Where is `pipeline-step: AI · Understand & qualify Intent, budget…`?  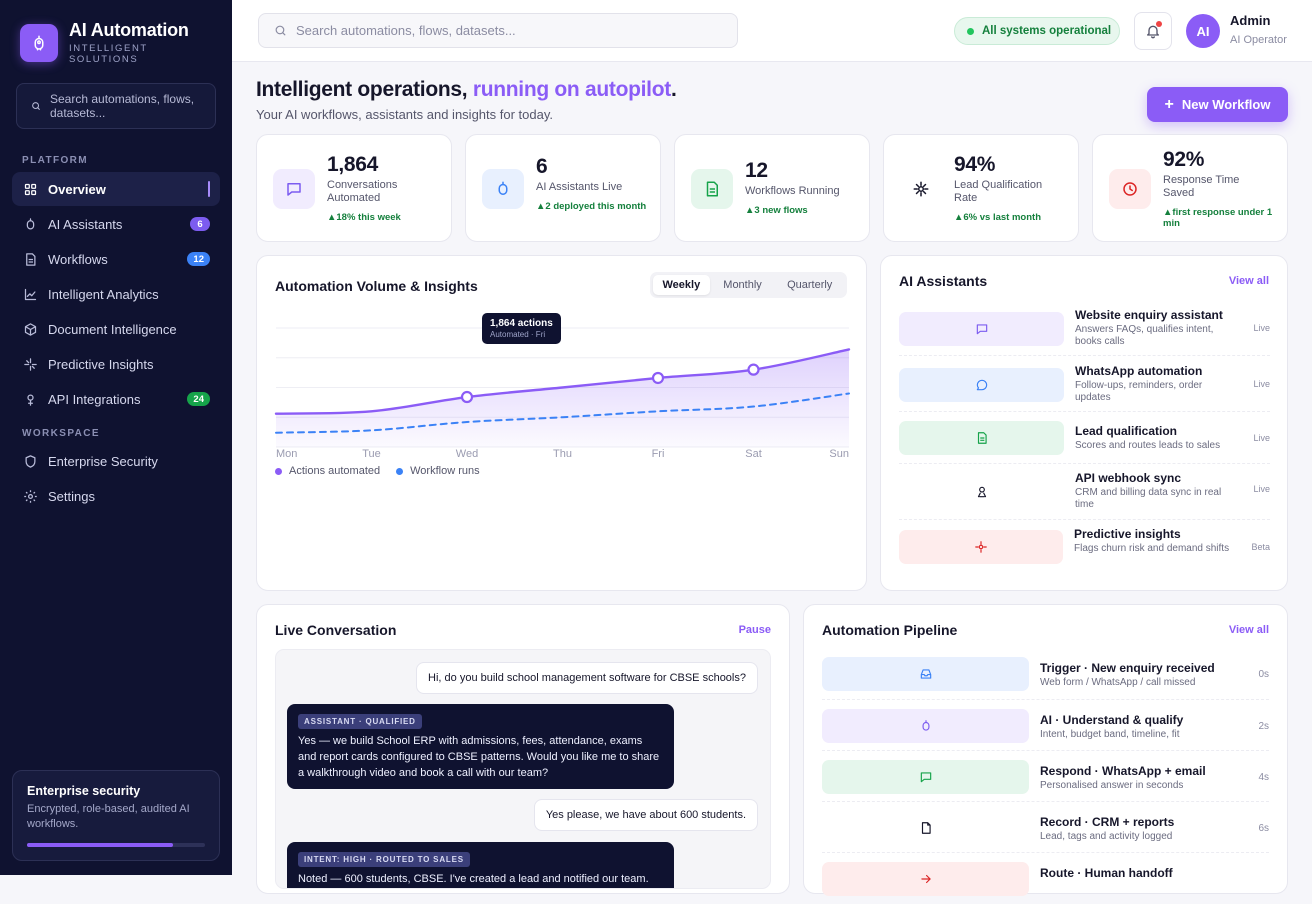
pipeline-step: AI · Understand & qualify Intent, budget… is located at coordinates (1045, 725).